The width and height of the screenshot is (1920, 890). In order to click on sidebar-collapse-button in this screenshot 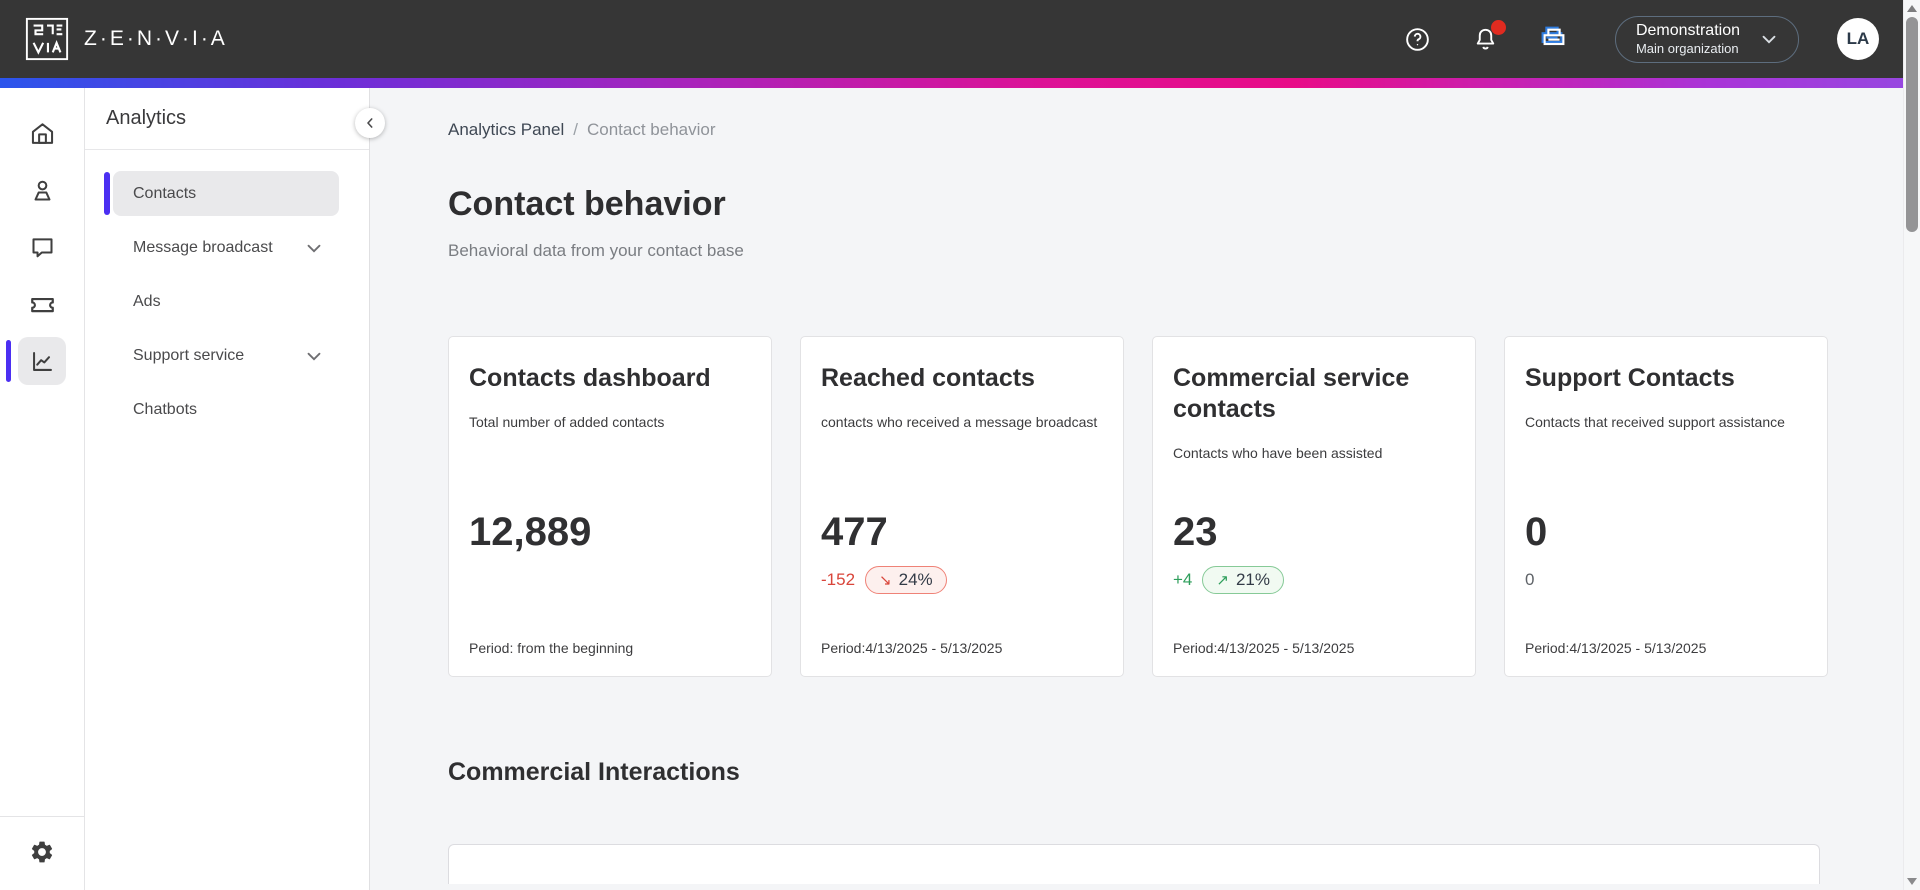, I will do `click(370, 123)`.